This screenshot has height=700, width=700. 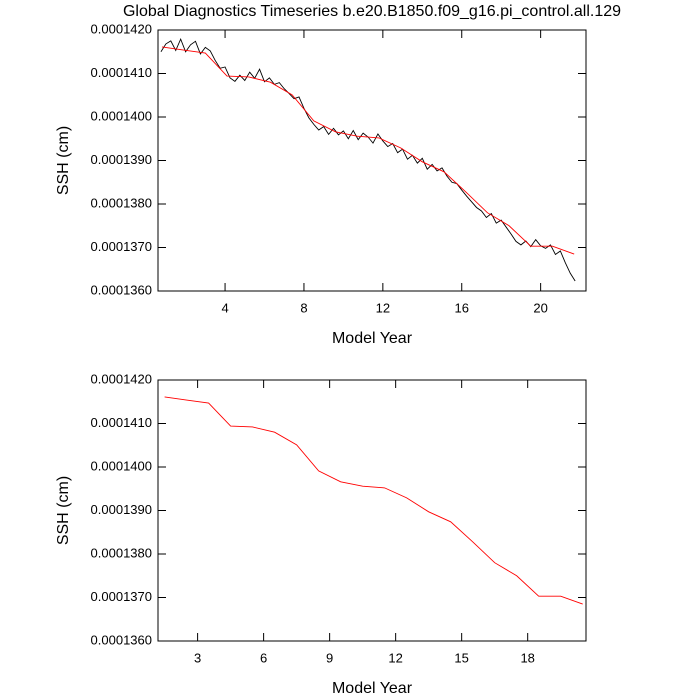 What do you see at coordinates (224, 307) in the screenshot?
I see `x-tick-label: 4` at bounding box center [224, 307].